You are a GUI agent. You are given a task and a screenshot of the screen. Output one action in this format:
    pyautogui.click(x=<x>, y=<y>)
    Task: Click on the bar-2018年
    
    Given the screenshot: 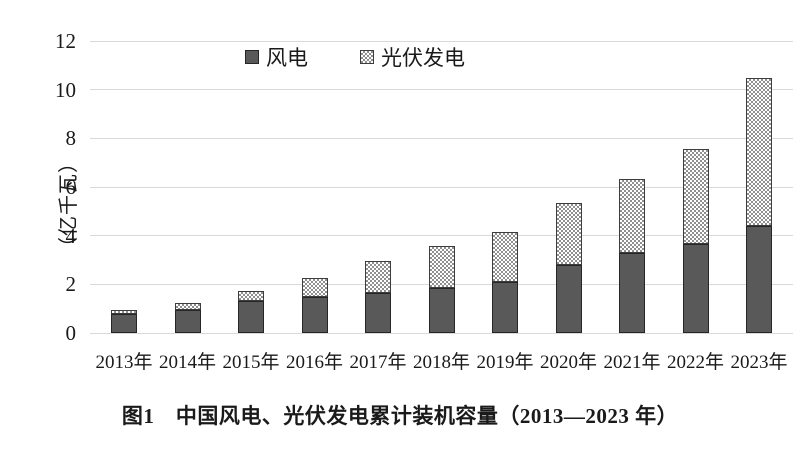 What is the action you would take?
    pyautogui.click(x=441, y=289)
    